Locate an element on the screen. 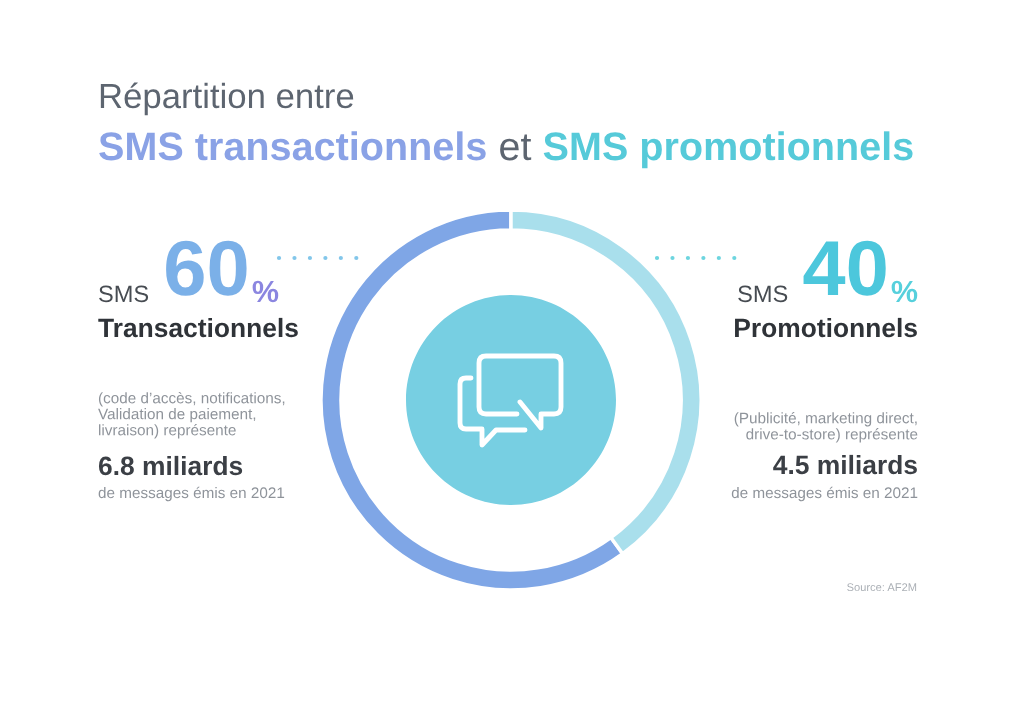 This screenshot has height=702, width=1024. chart-subtitle: SMS transactionnels et SMS promotionnels is located at coordinates (506, 150).